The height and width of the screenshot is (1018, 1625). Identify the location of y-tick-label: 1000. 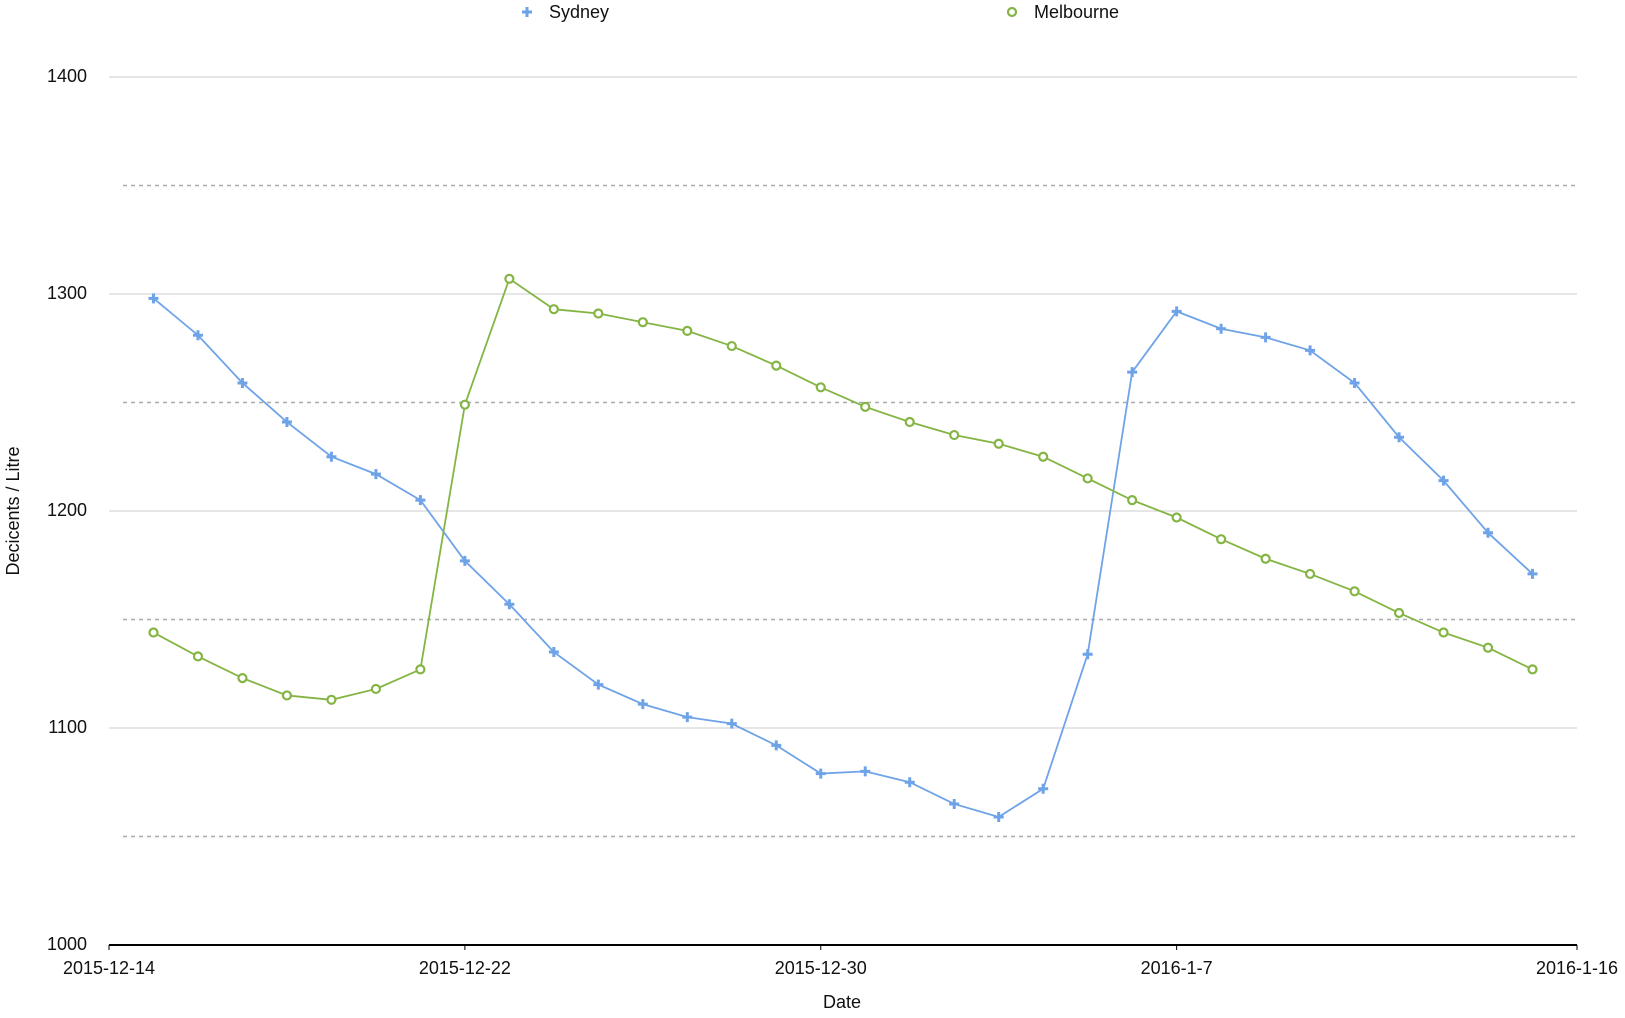
(67, 944).